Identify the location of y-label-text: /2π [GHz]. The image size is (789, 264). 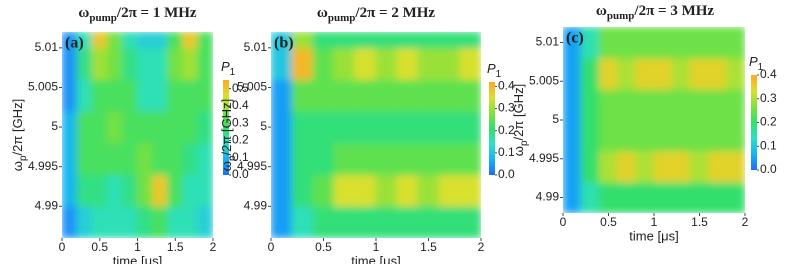
(17, 127).